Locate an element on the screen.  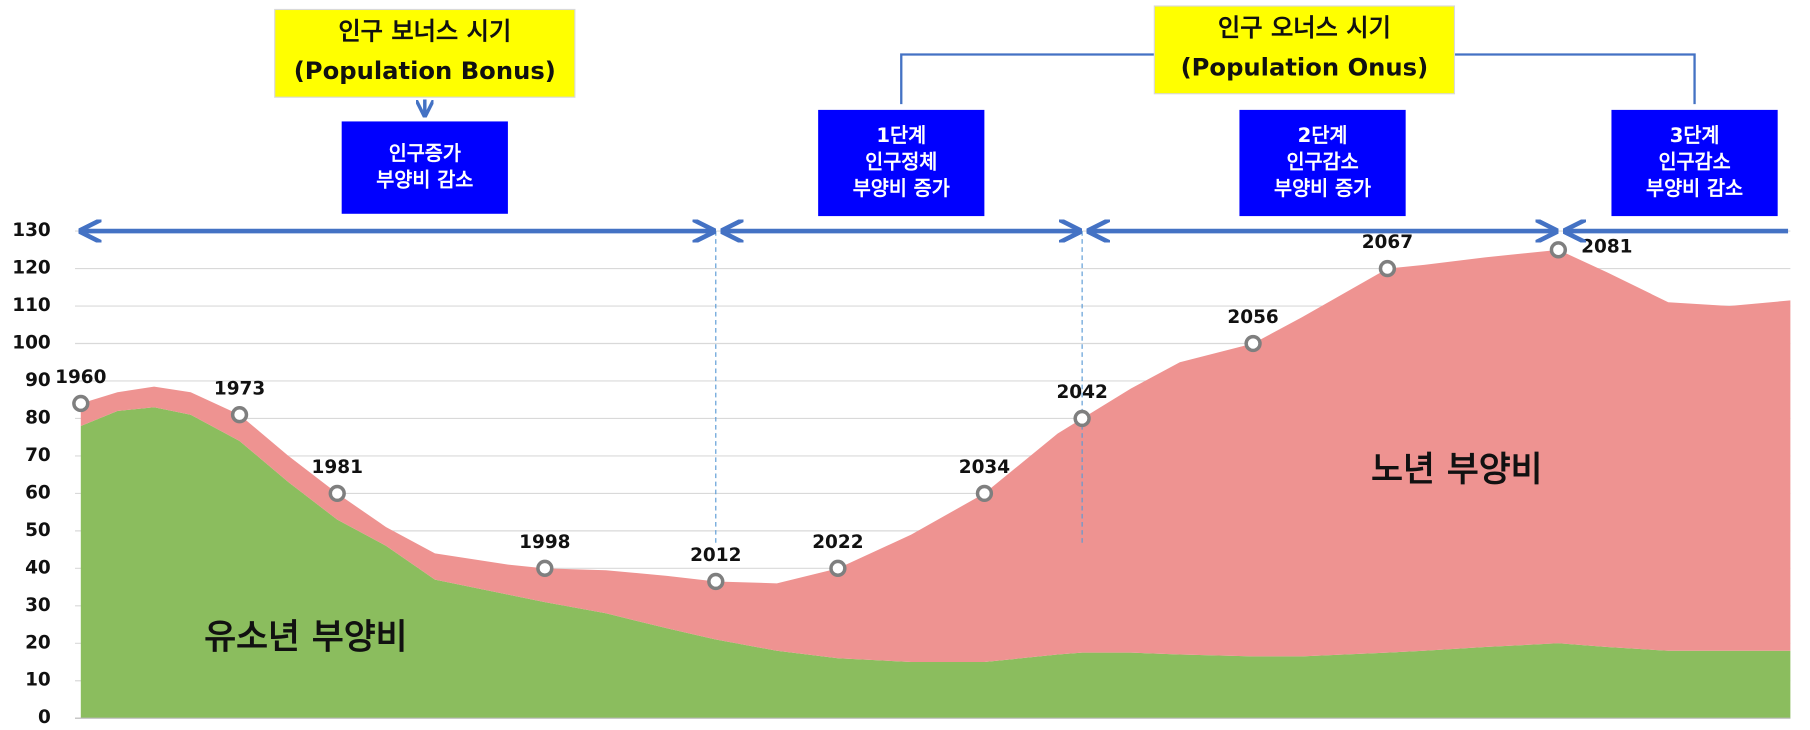
marker-label: 2081 is located at coordinates (1606, 247).